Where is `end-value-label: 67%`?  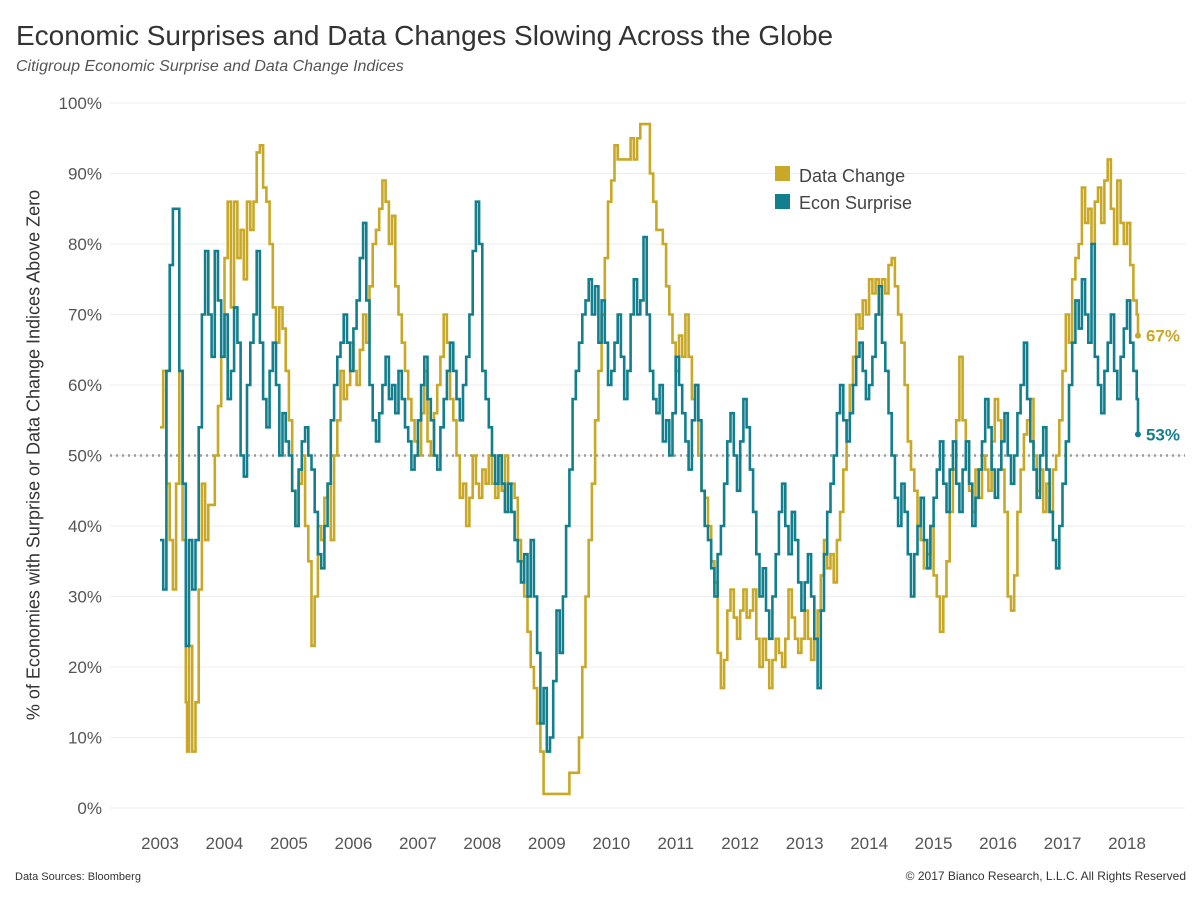 end-value-label: 67% is located at coordinates (1163, 336).